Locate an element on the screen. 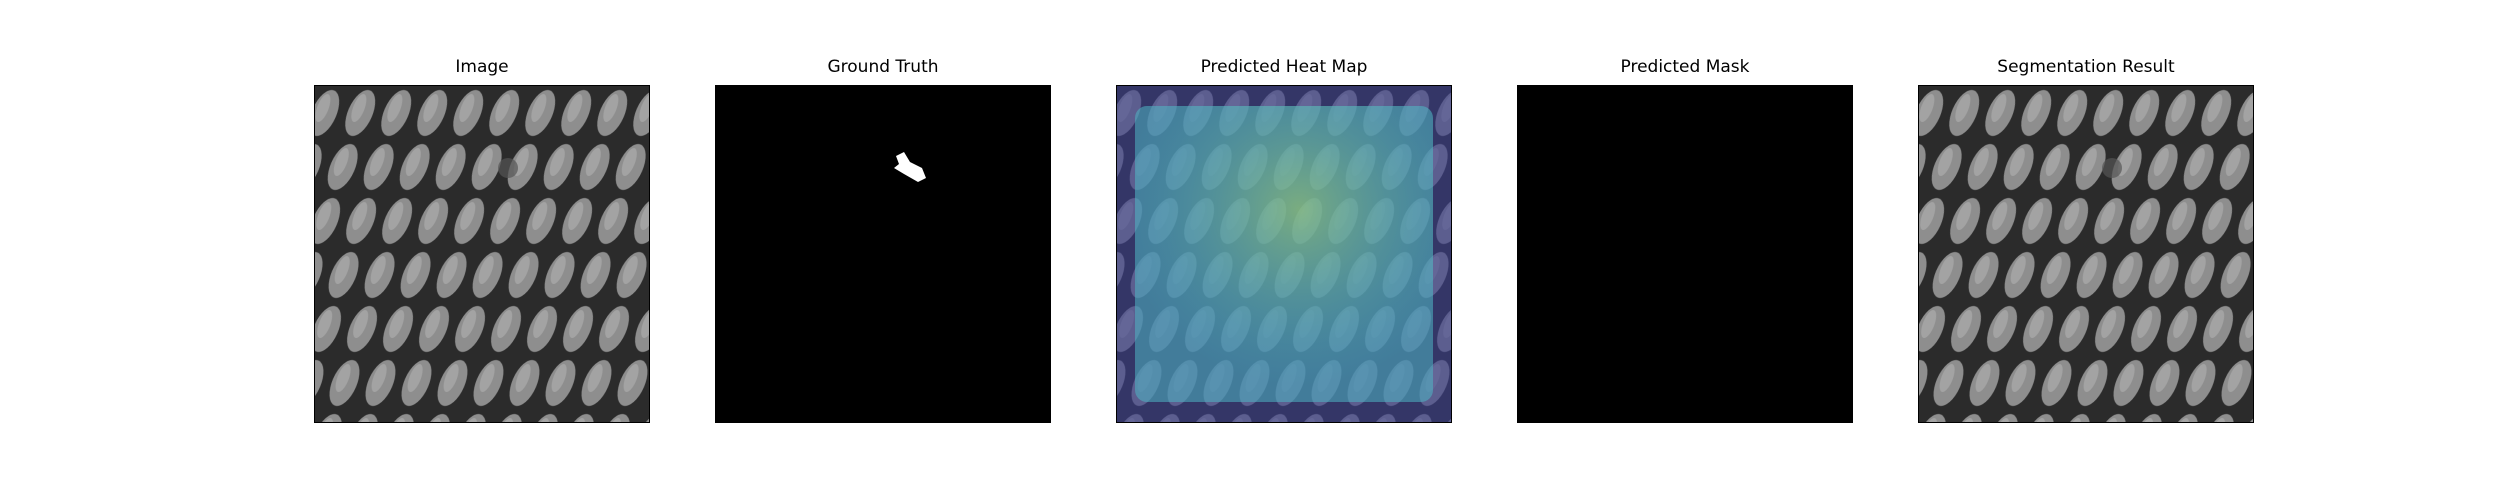 This screenshot has height=500, width=2500. panel-heat-map: Predicted Heat Map is located at coordinates (1284, 240).